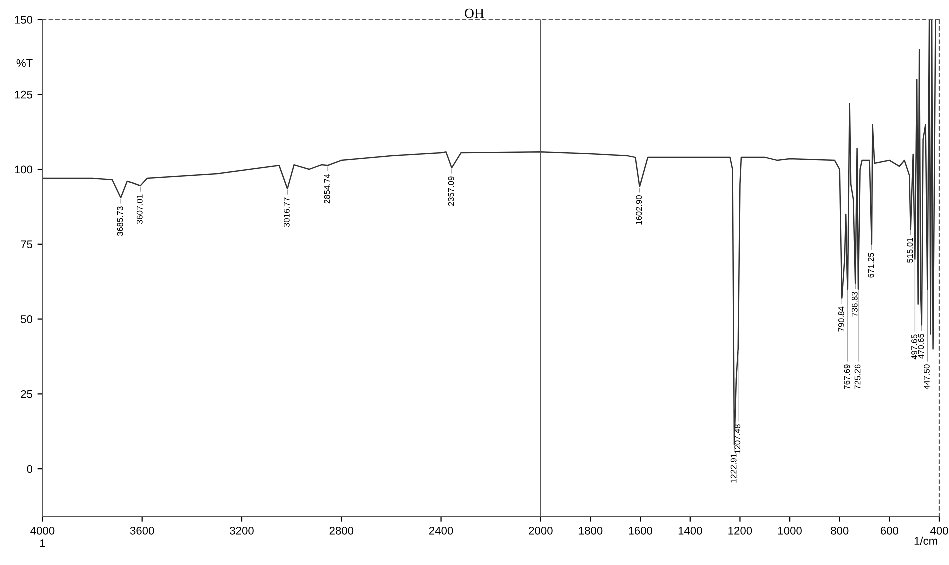  I want to click on x-tick-label: 1200, so click(740, 530).